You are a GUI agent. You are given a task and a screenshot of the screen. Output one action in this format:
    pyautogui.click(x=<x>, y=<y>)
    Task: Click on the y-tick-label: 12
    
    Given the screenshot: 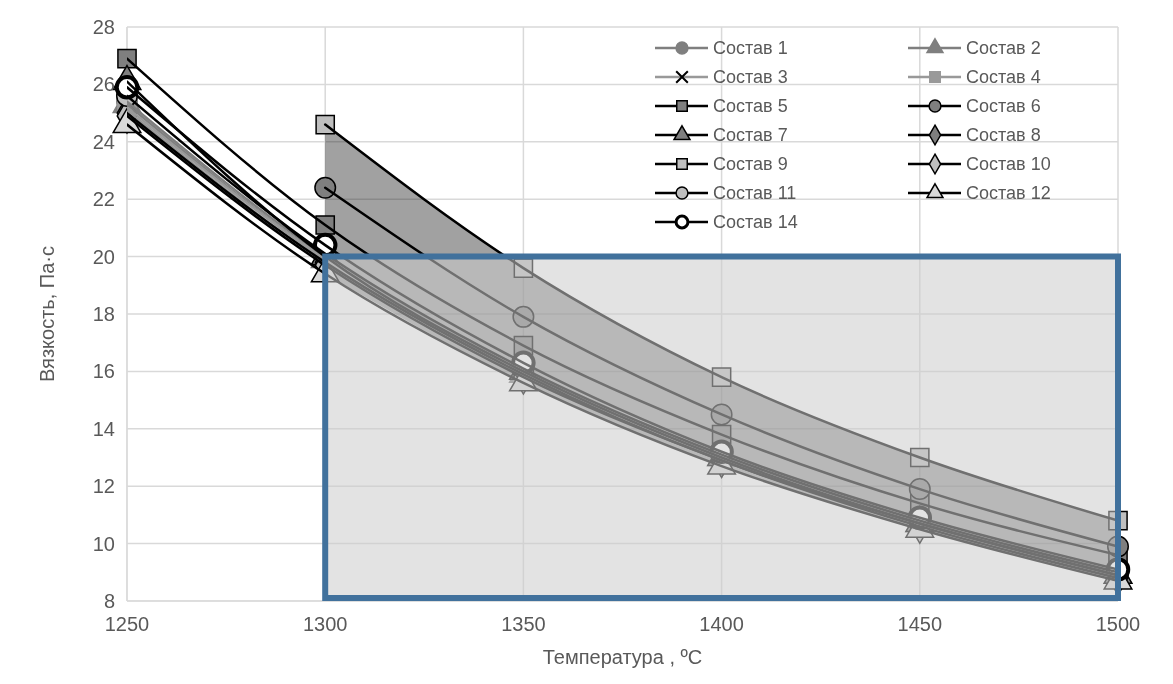 What is the action you would take?
    pyautogui.click(x=103, y=486)
    